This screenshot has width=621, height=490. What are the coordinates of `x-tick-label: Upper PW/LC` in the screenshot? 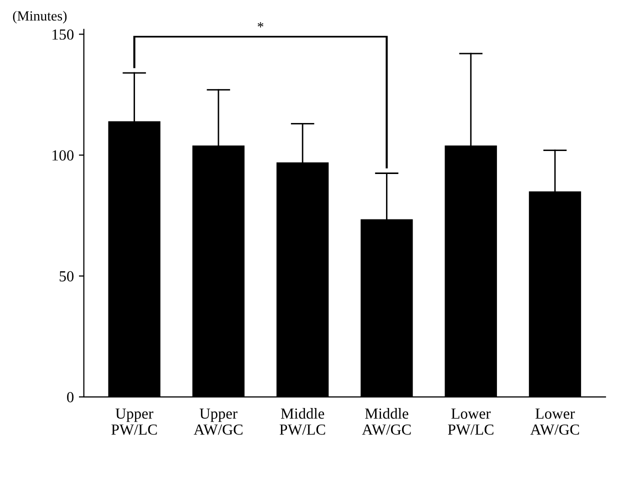 It's located at (134, 421).